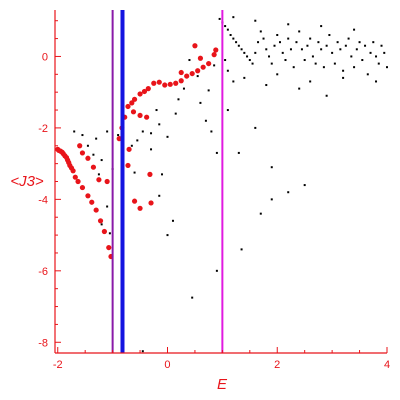  I want to click on y-axis-title: <J3>, so click(27, 181).